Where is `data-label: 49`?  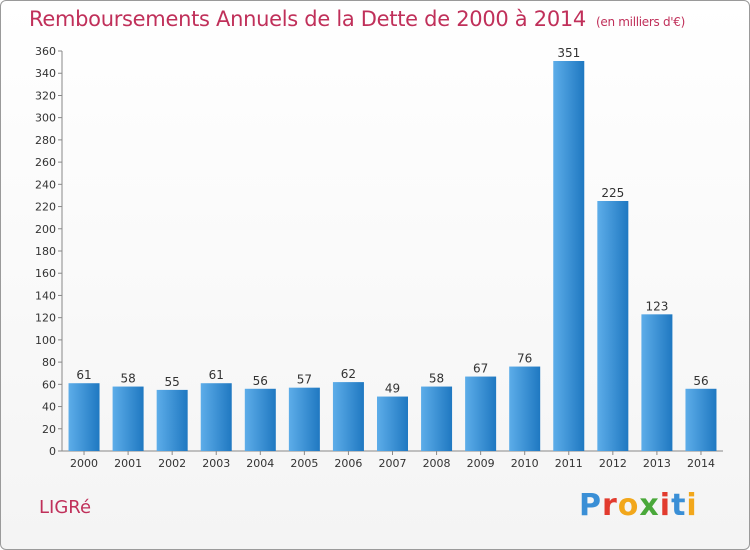 data-label: 49 is located at coordinates (392, 389).